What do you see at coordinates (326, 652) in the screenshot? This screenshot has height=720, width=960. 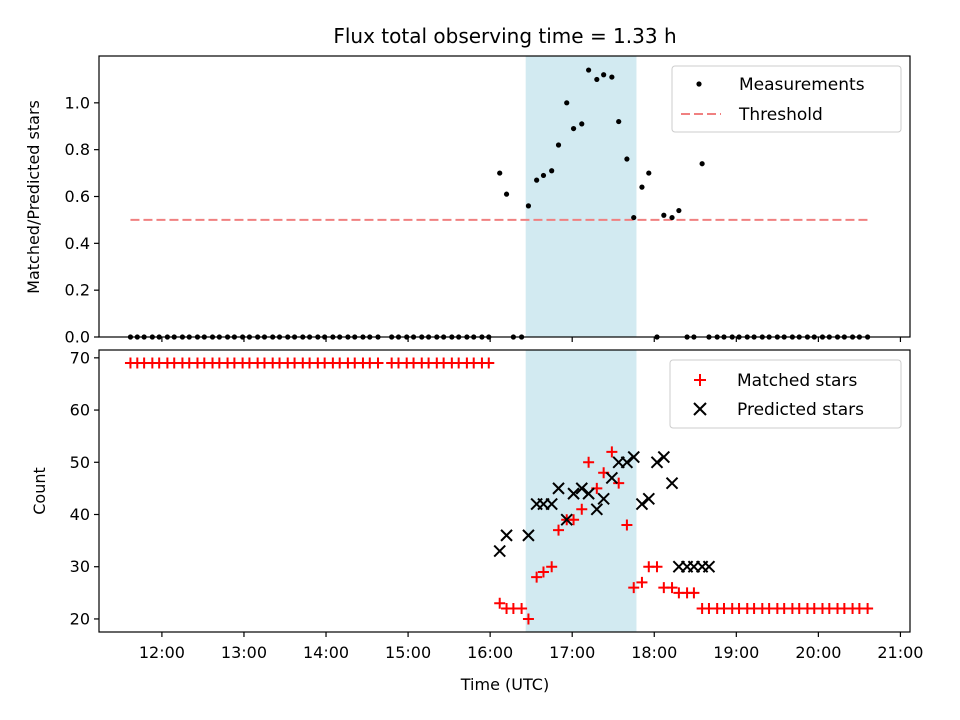 I see `x-tick-label: 14:00` at bounding box center [326, 652].